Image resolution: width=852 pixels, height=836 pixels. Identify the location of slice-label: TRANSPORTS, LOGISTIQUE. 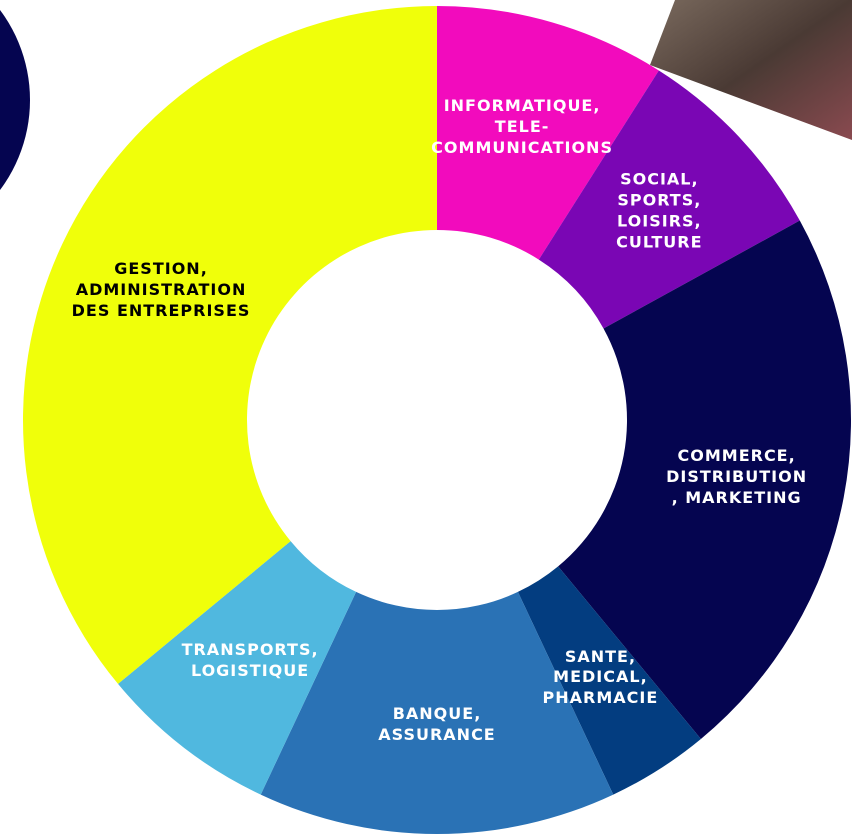
(250, 660).